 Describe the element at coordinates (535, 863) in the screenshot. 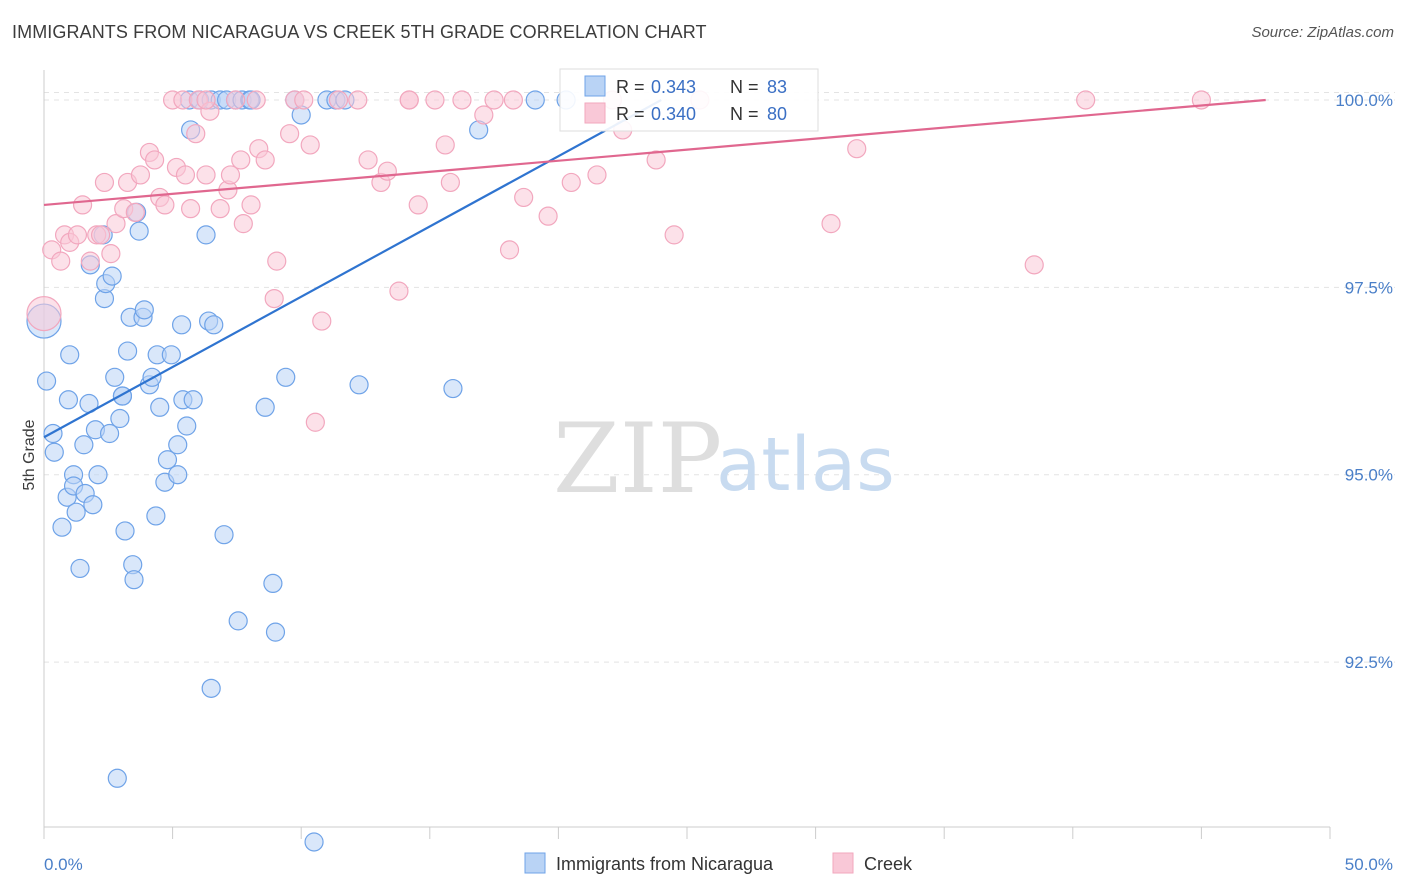

I see `legend-swatch-nicaragua` at that location.